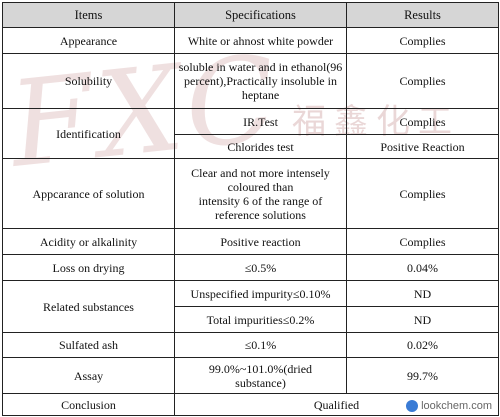  Describe the element at coordinates (422, 375) in the screenshot. I see `result-assay: 99.7%` at that location.